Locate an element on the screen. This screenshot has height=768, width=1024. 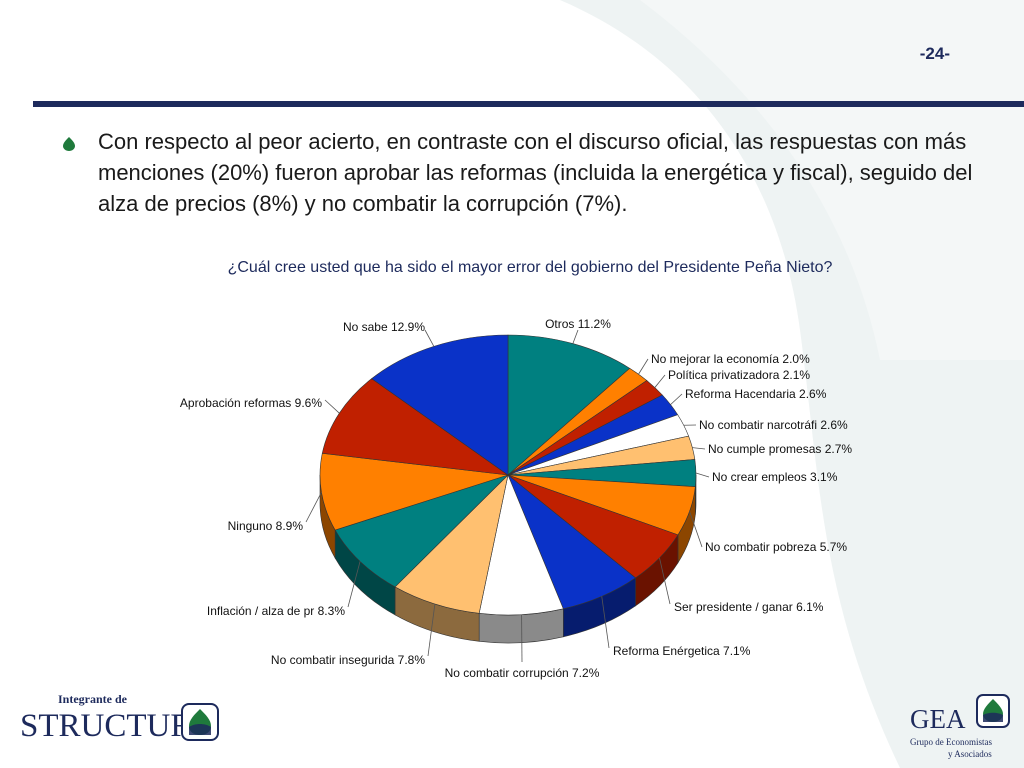
gea-logo: GEA Grupo de Economistas y Asociados is located at coordinates (965, 728).